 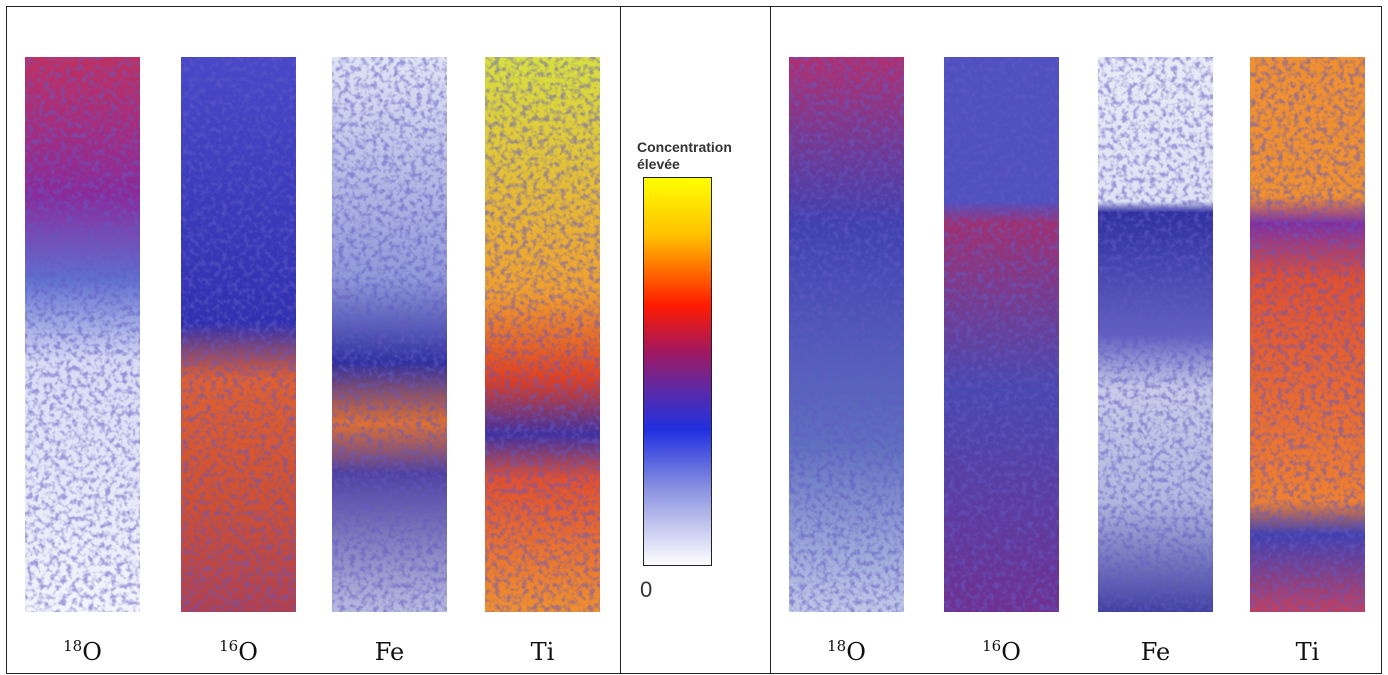 What do you see at coordinates (684, 147) in the screenshot?
I see `colorbar-label: Concentration` at bounding box center [684, 147].